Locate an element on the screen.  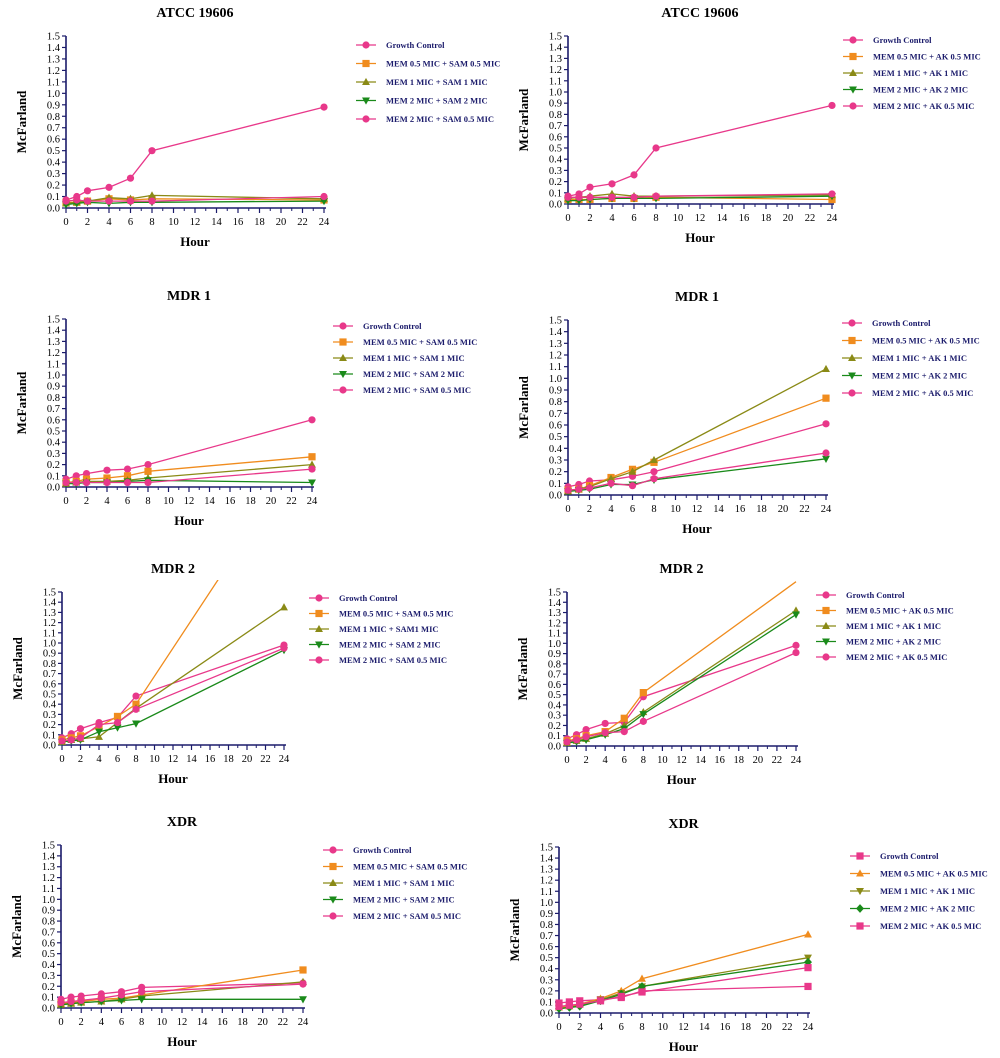
y-tick-label: 1.2 is located at coordinates (555, 70).